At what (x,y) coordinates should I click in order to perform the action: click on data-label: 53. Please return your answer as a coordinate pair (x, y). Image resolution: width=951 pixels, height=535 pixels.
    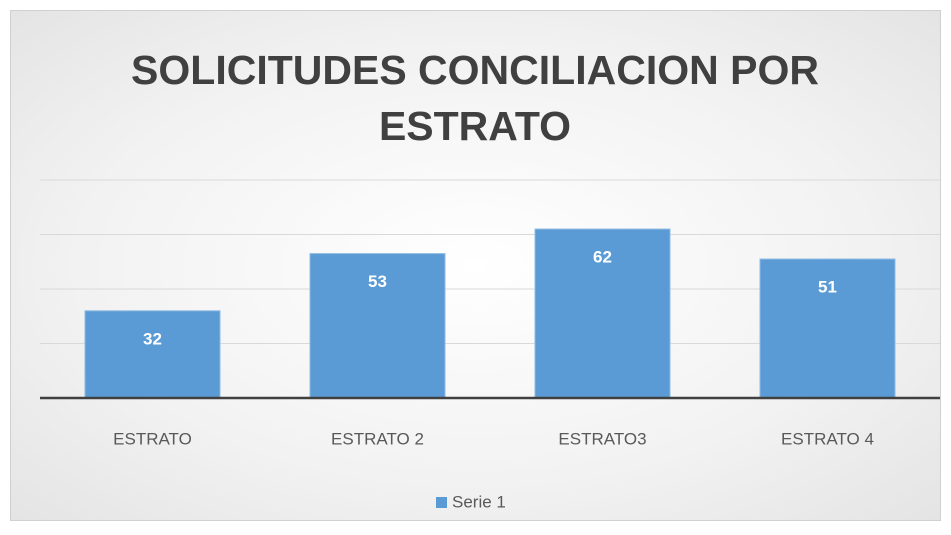
    Looking at the image, I should click on (377, 281).